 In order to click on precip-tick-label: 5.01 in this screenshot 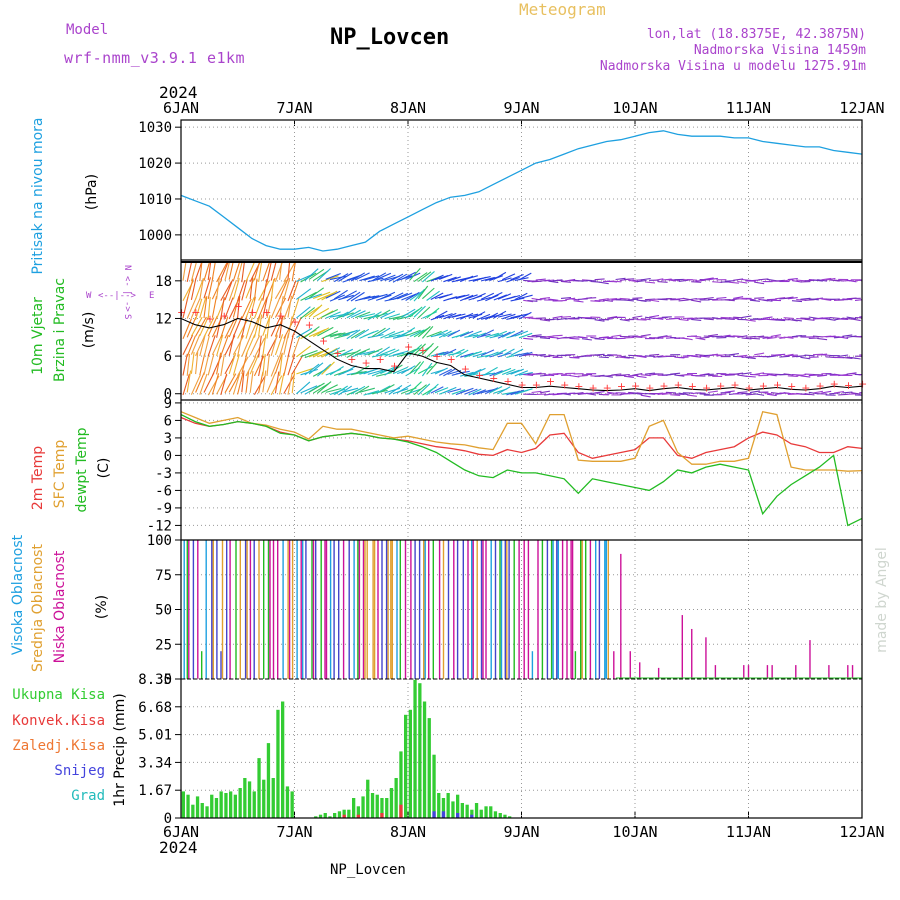, I will do `click(155, 736)`.